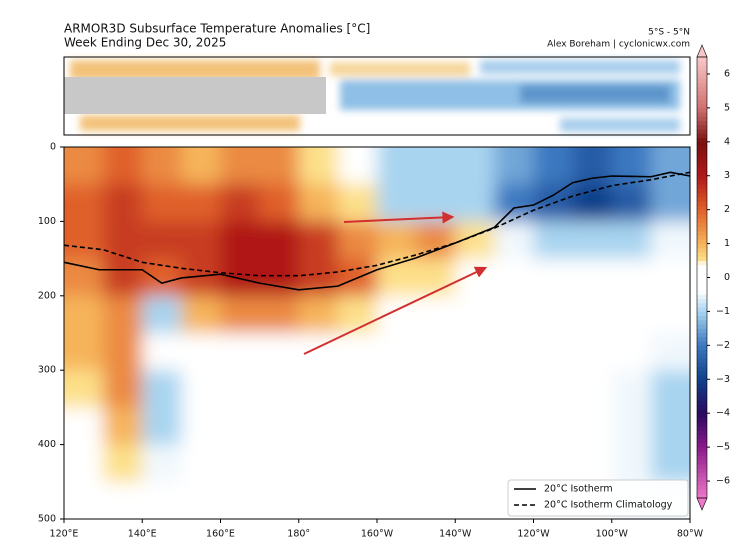 Image resolution: width=731 pixels, height=555 pixels. Describe the element at coordinates (377, 96) in the screenshot. I see `map-strip` at that location.